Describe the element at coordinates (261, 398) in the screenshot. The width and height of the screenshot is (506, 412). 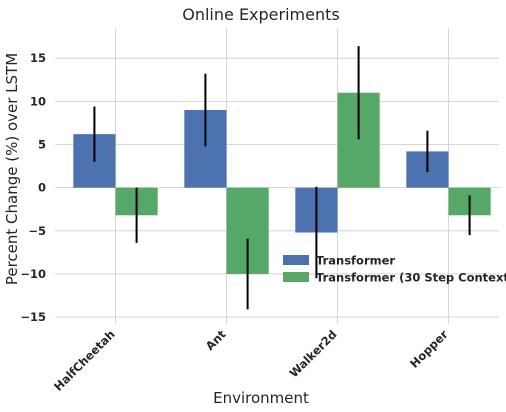
I see `x-axis-label: Environment` at that location.